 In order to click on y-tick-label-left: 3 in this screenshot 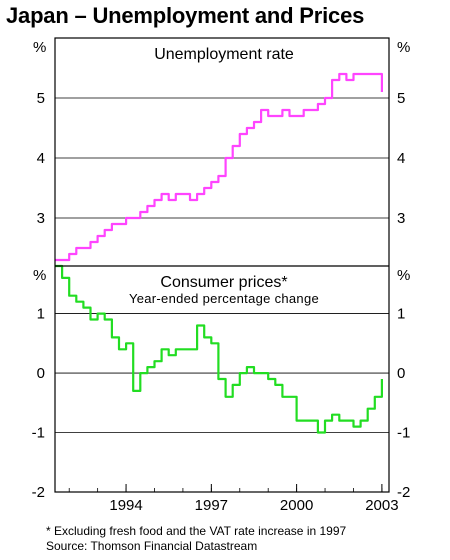, I will do `click(41, 218)`.